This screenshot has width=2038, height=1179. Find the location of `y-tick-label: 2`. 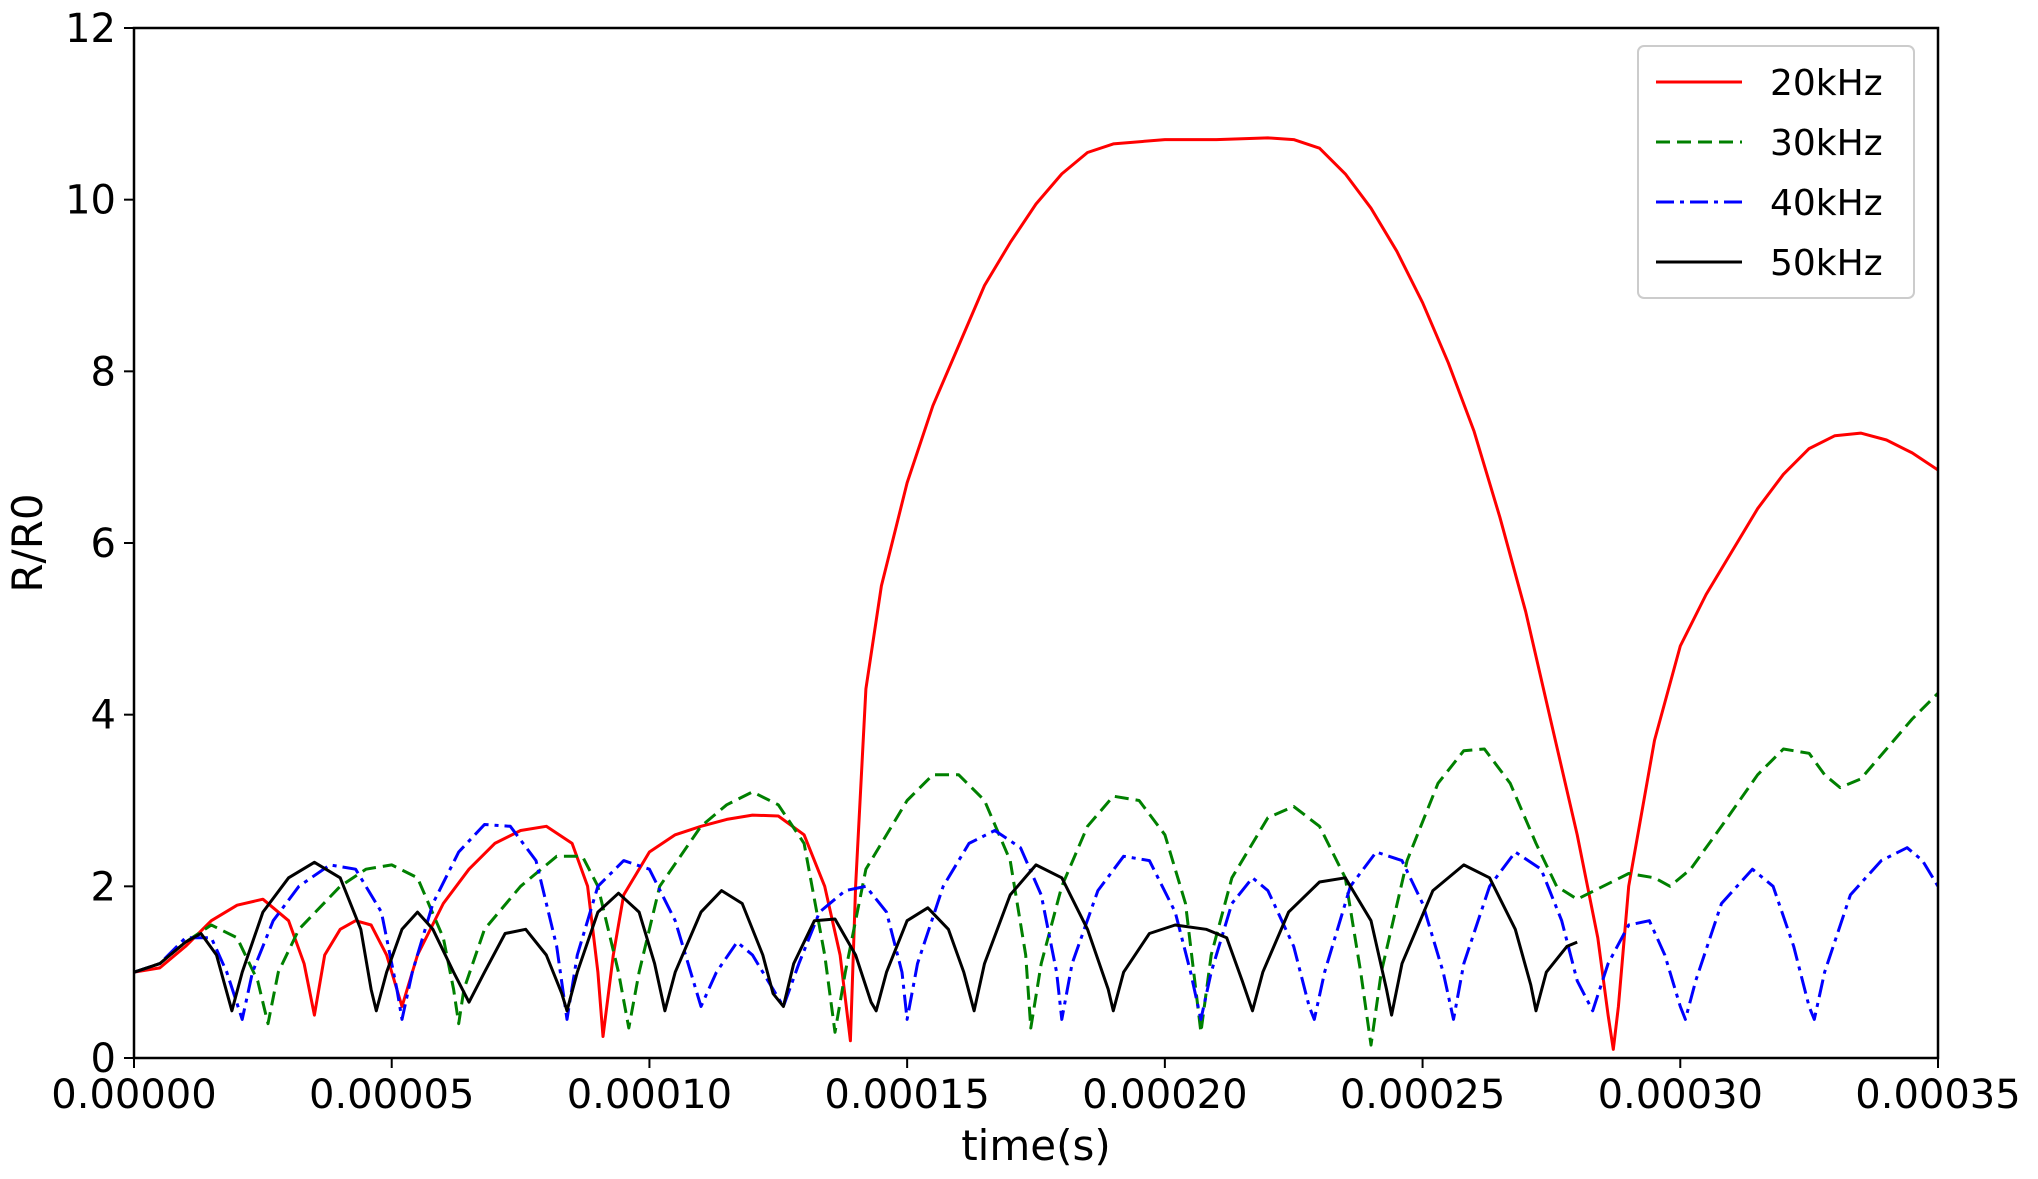

y-tick-label: 2 is located at coordinates (103, 887).